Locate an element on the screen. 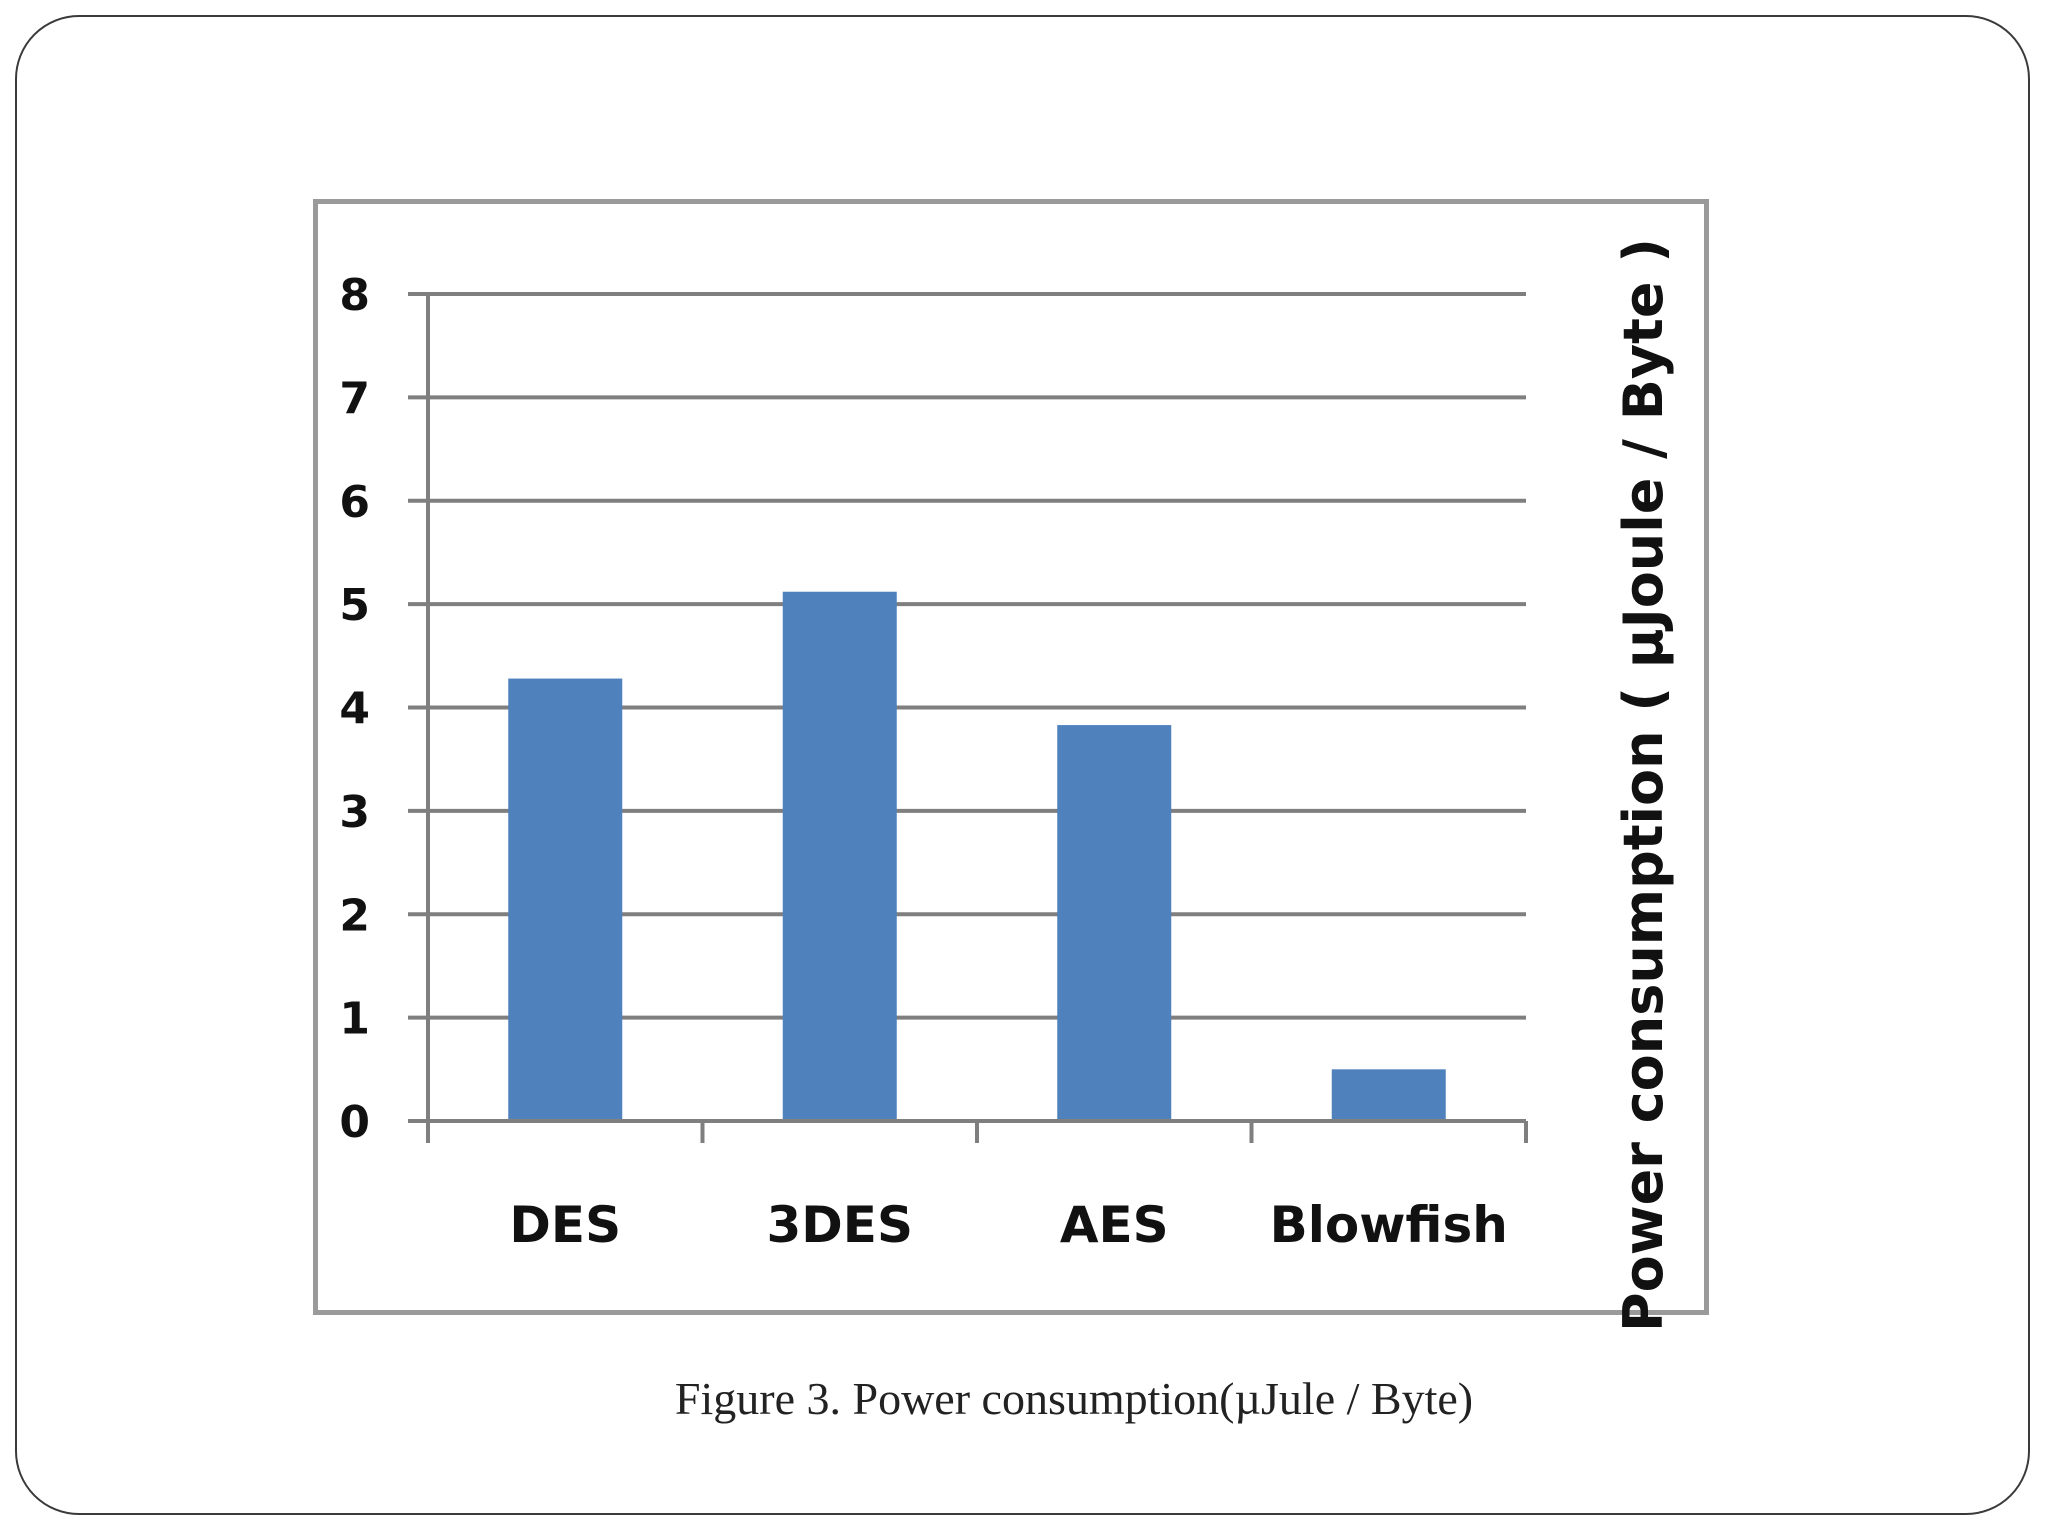 The width and height of the screenshot is (2048, 1536). bar-3des is located at coordinates (839, 856).